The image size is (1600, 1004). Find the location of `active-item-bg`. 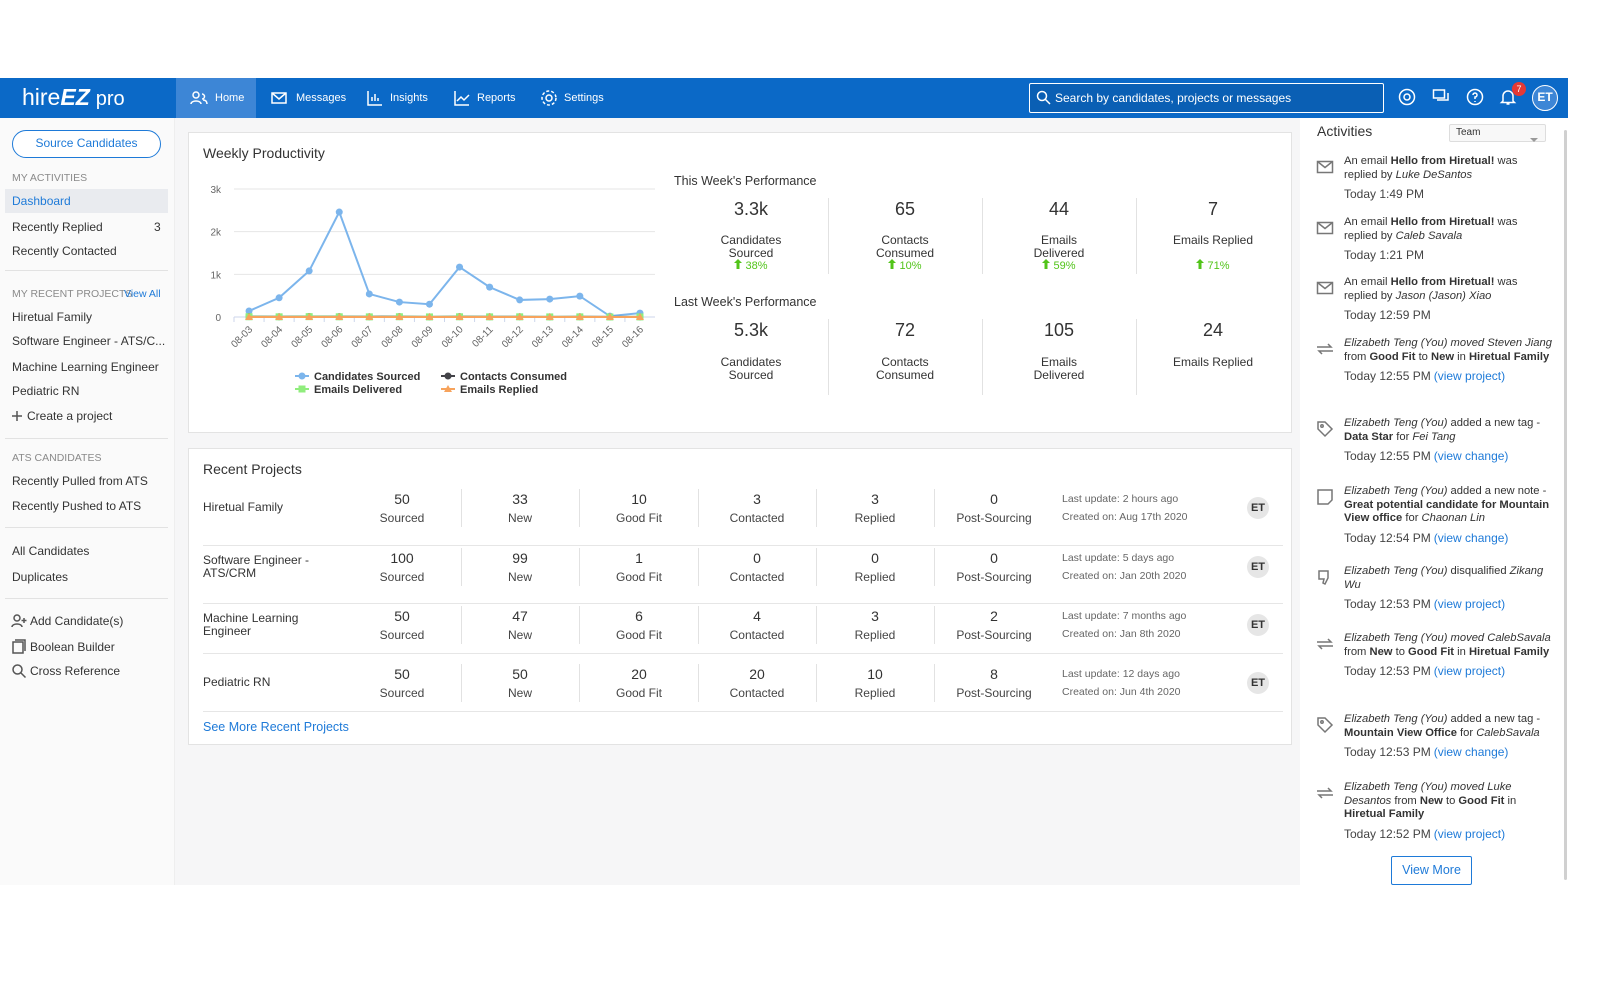

active-item-bg is located at coordinates (86, 201).